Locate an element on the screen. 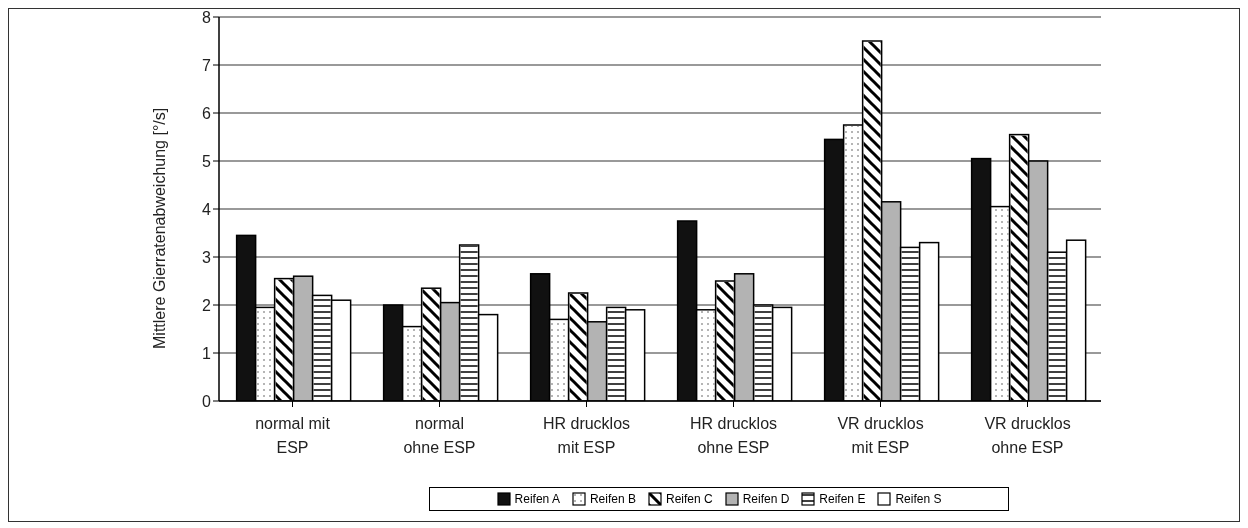 The width and height of the screenshot is (1248, 528). legend-label: Reifen B is located at coordinates (612, 499).